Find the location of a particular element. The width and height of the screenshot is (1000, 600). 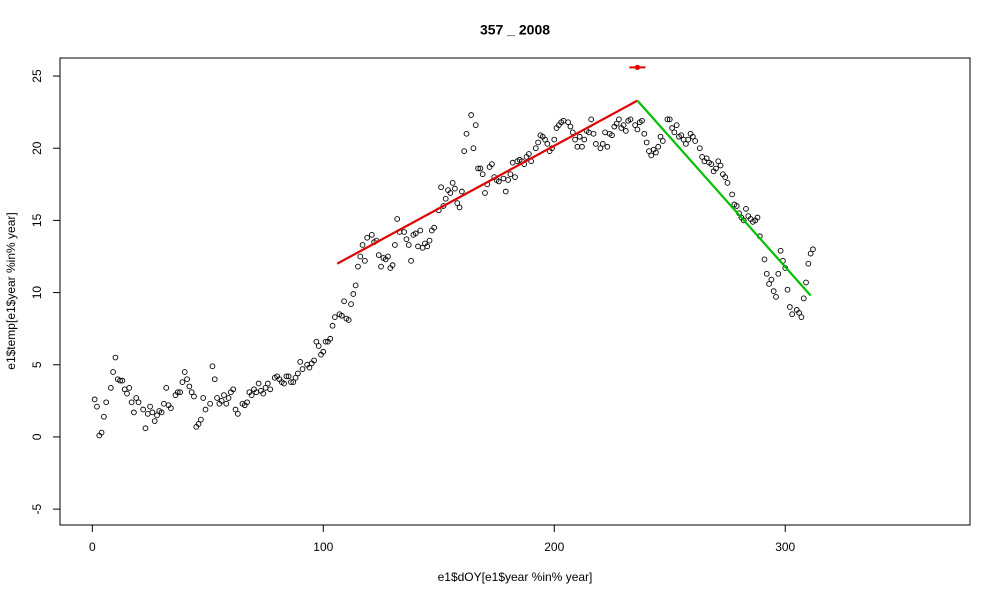

y-tick-label: 0 is located at coordinates (37, 436).